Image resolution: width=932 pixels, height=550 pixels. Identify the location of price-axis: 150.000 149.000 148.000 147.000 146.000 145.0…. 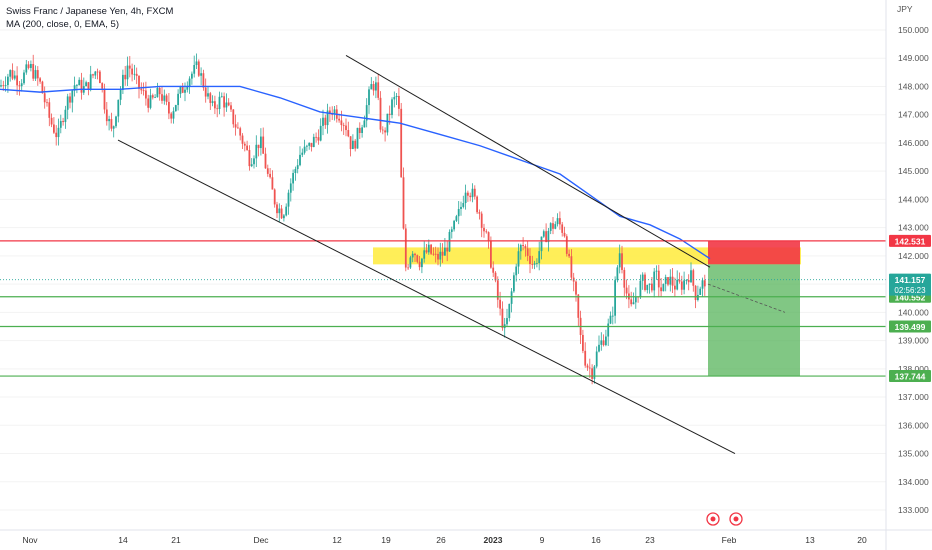
(908, 275).